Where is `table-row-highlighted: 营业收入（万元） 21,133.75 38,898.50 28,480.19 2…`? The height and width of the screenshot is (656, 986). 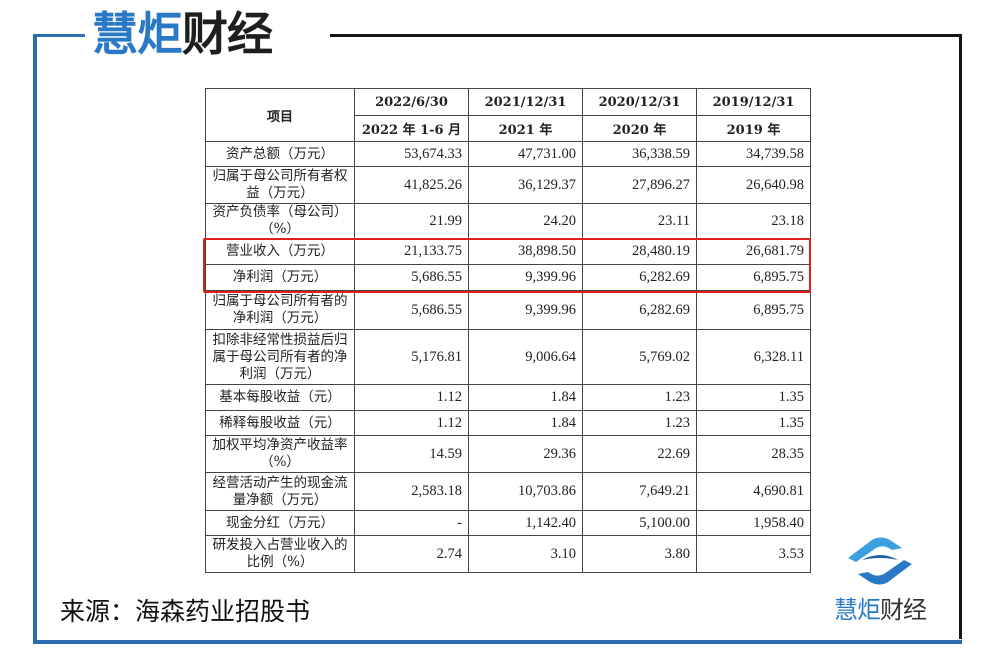
table-row-highlighted: 营业收入（万元） 21,133.75 38,898.50 28,480.19 2… is located at coordinates (508, 251).